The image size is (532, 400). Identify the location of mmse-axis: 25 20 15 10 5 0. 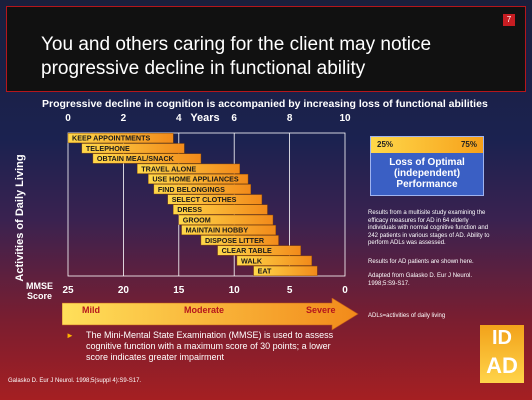
(205, 290).